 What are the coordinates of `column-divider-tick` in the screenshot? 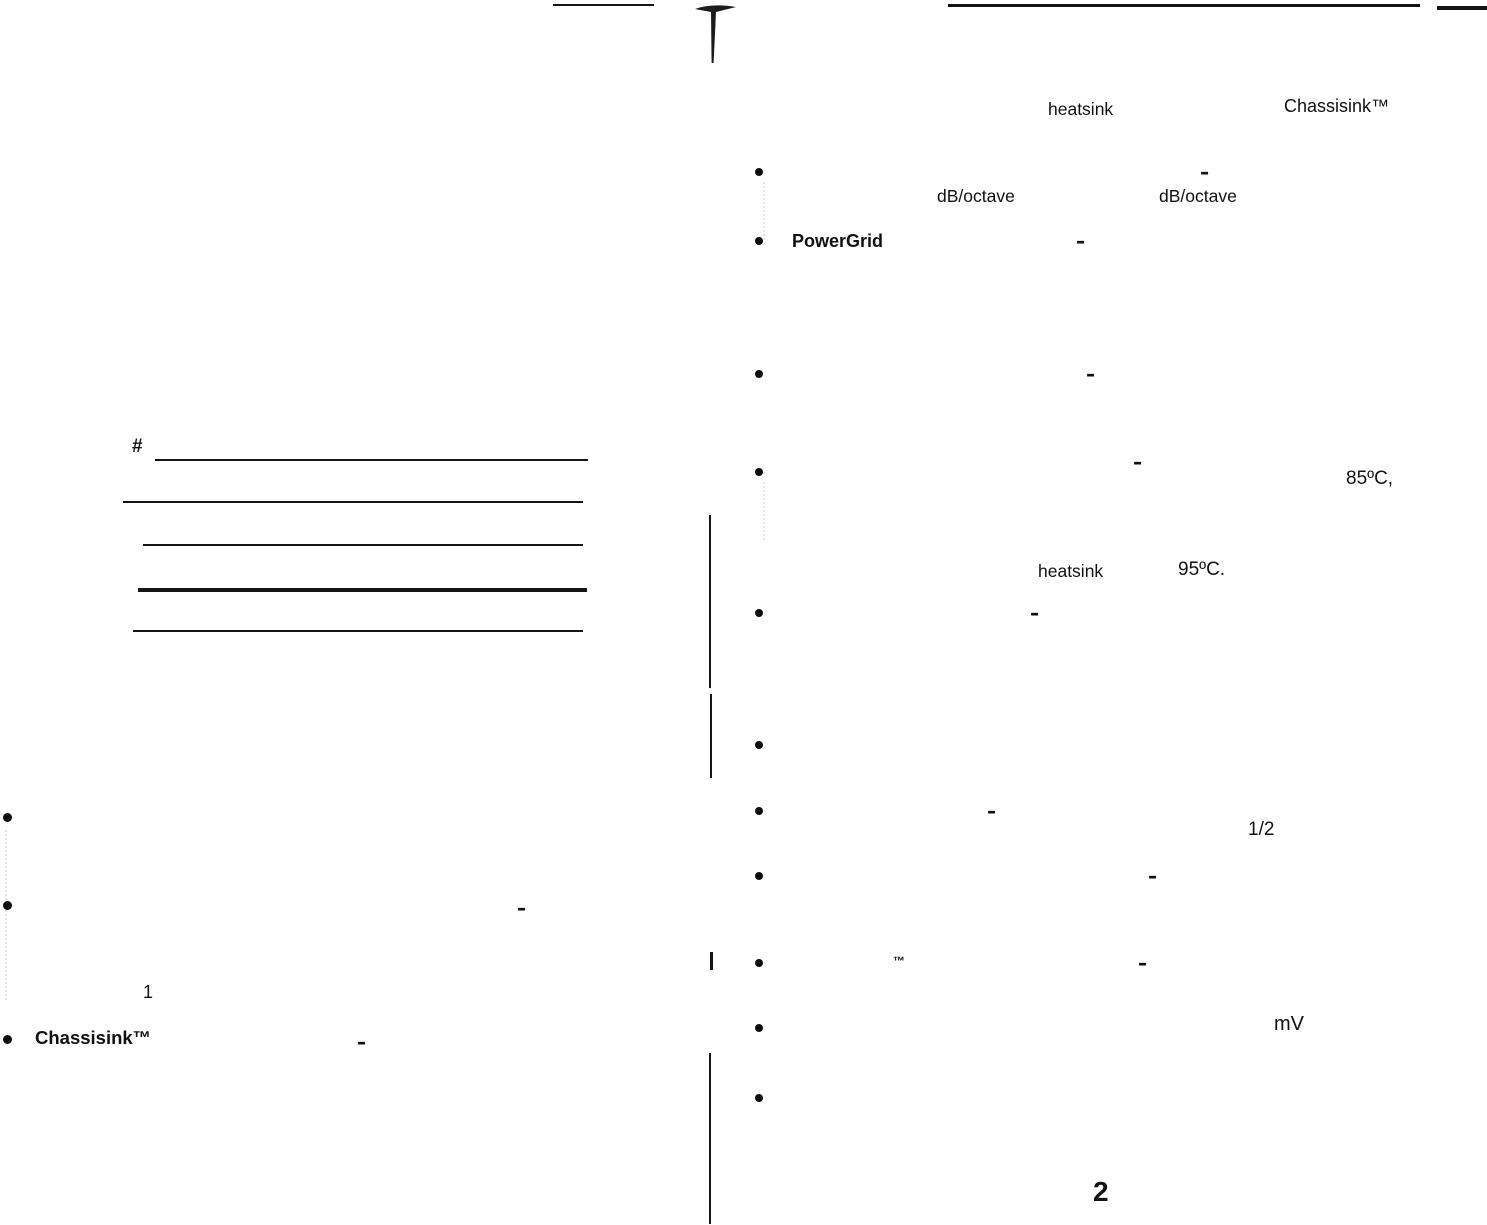 It's located at (711, 961).